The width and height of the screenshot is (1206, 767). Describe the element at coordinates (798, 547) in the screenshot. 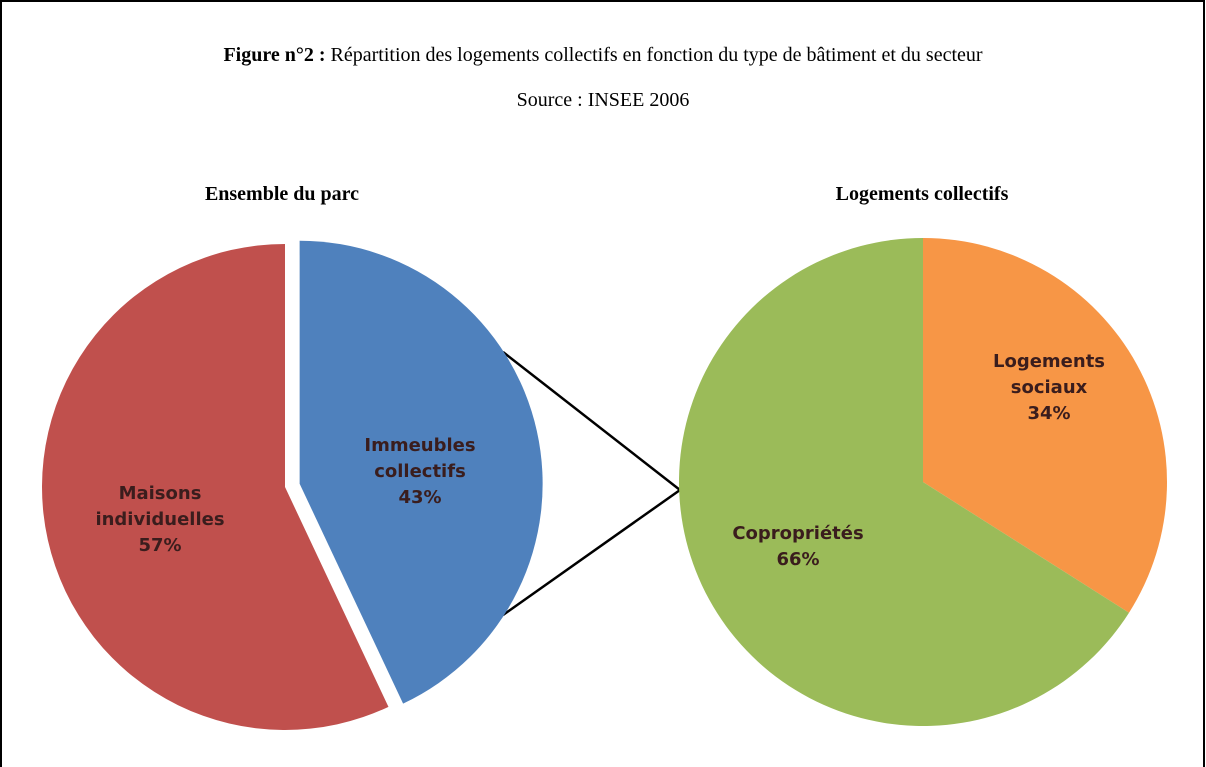

I see `slice-label: Copropriétés 66%` at that location.